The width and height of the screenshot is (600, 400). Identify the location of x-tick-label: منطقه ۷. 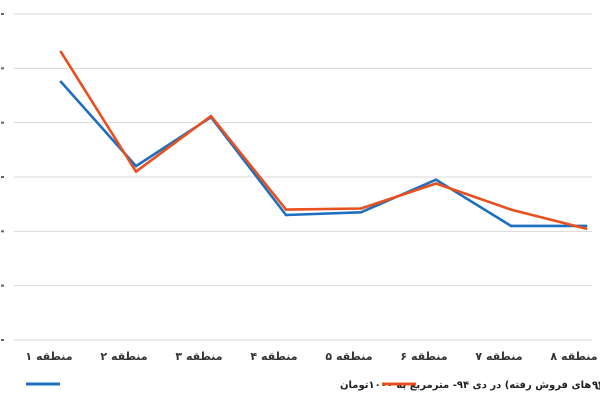
(498, 356).